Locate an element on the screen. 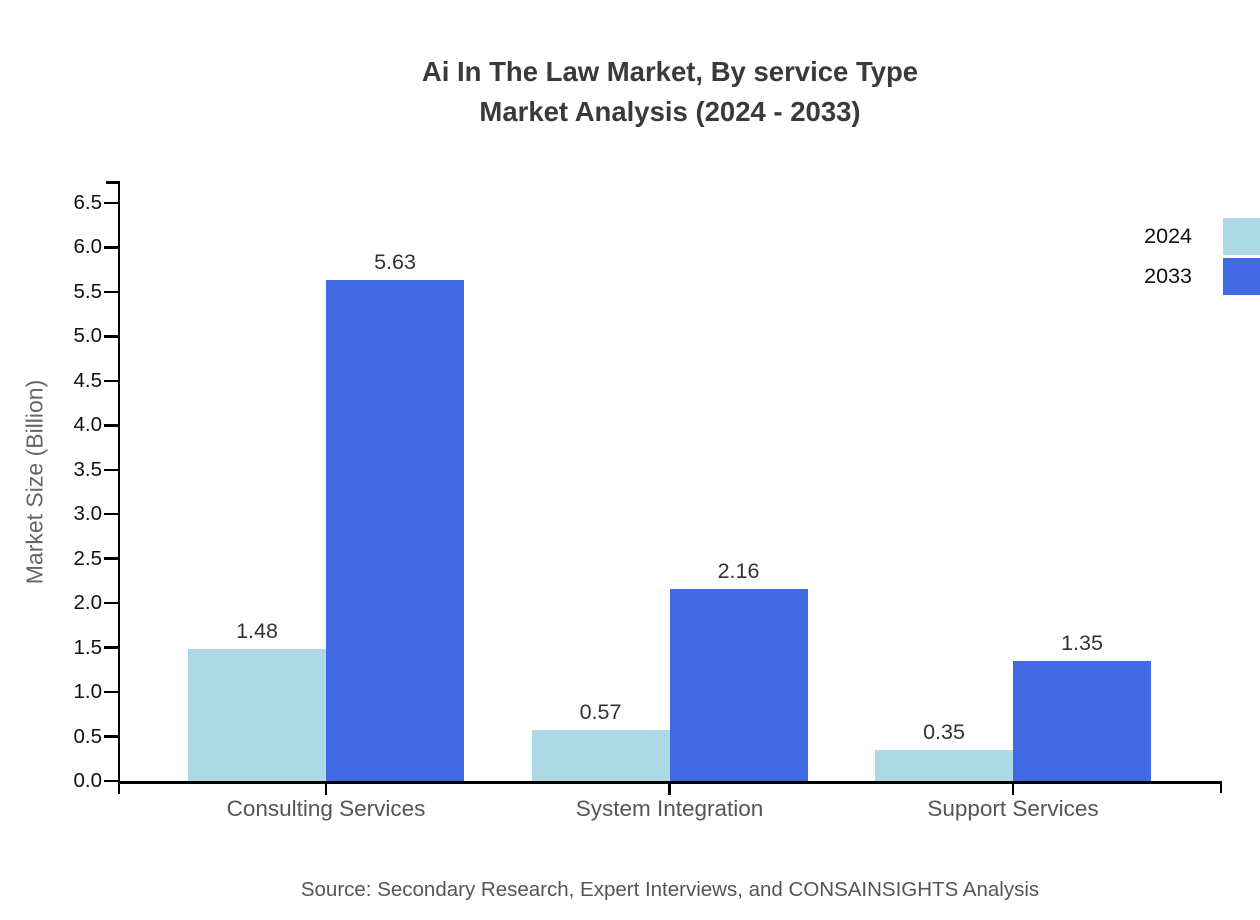  bar-value-label-2033-support-services: 1.35 is located at coordinates (1082, 642).